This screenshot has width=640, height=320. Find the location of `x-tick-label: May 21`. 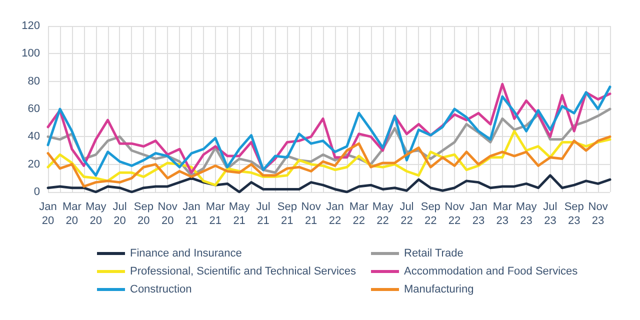

x-tick-label: May 21 is located at coordinates (239, 214).